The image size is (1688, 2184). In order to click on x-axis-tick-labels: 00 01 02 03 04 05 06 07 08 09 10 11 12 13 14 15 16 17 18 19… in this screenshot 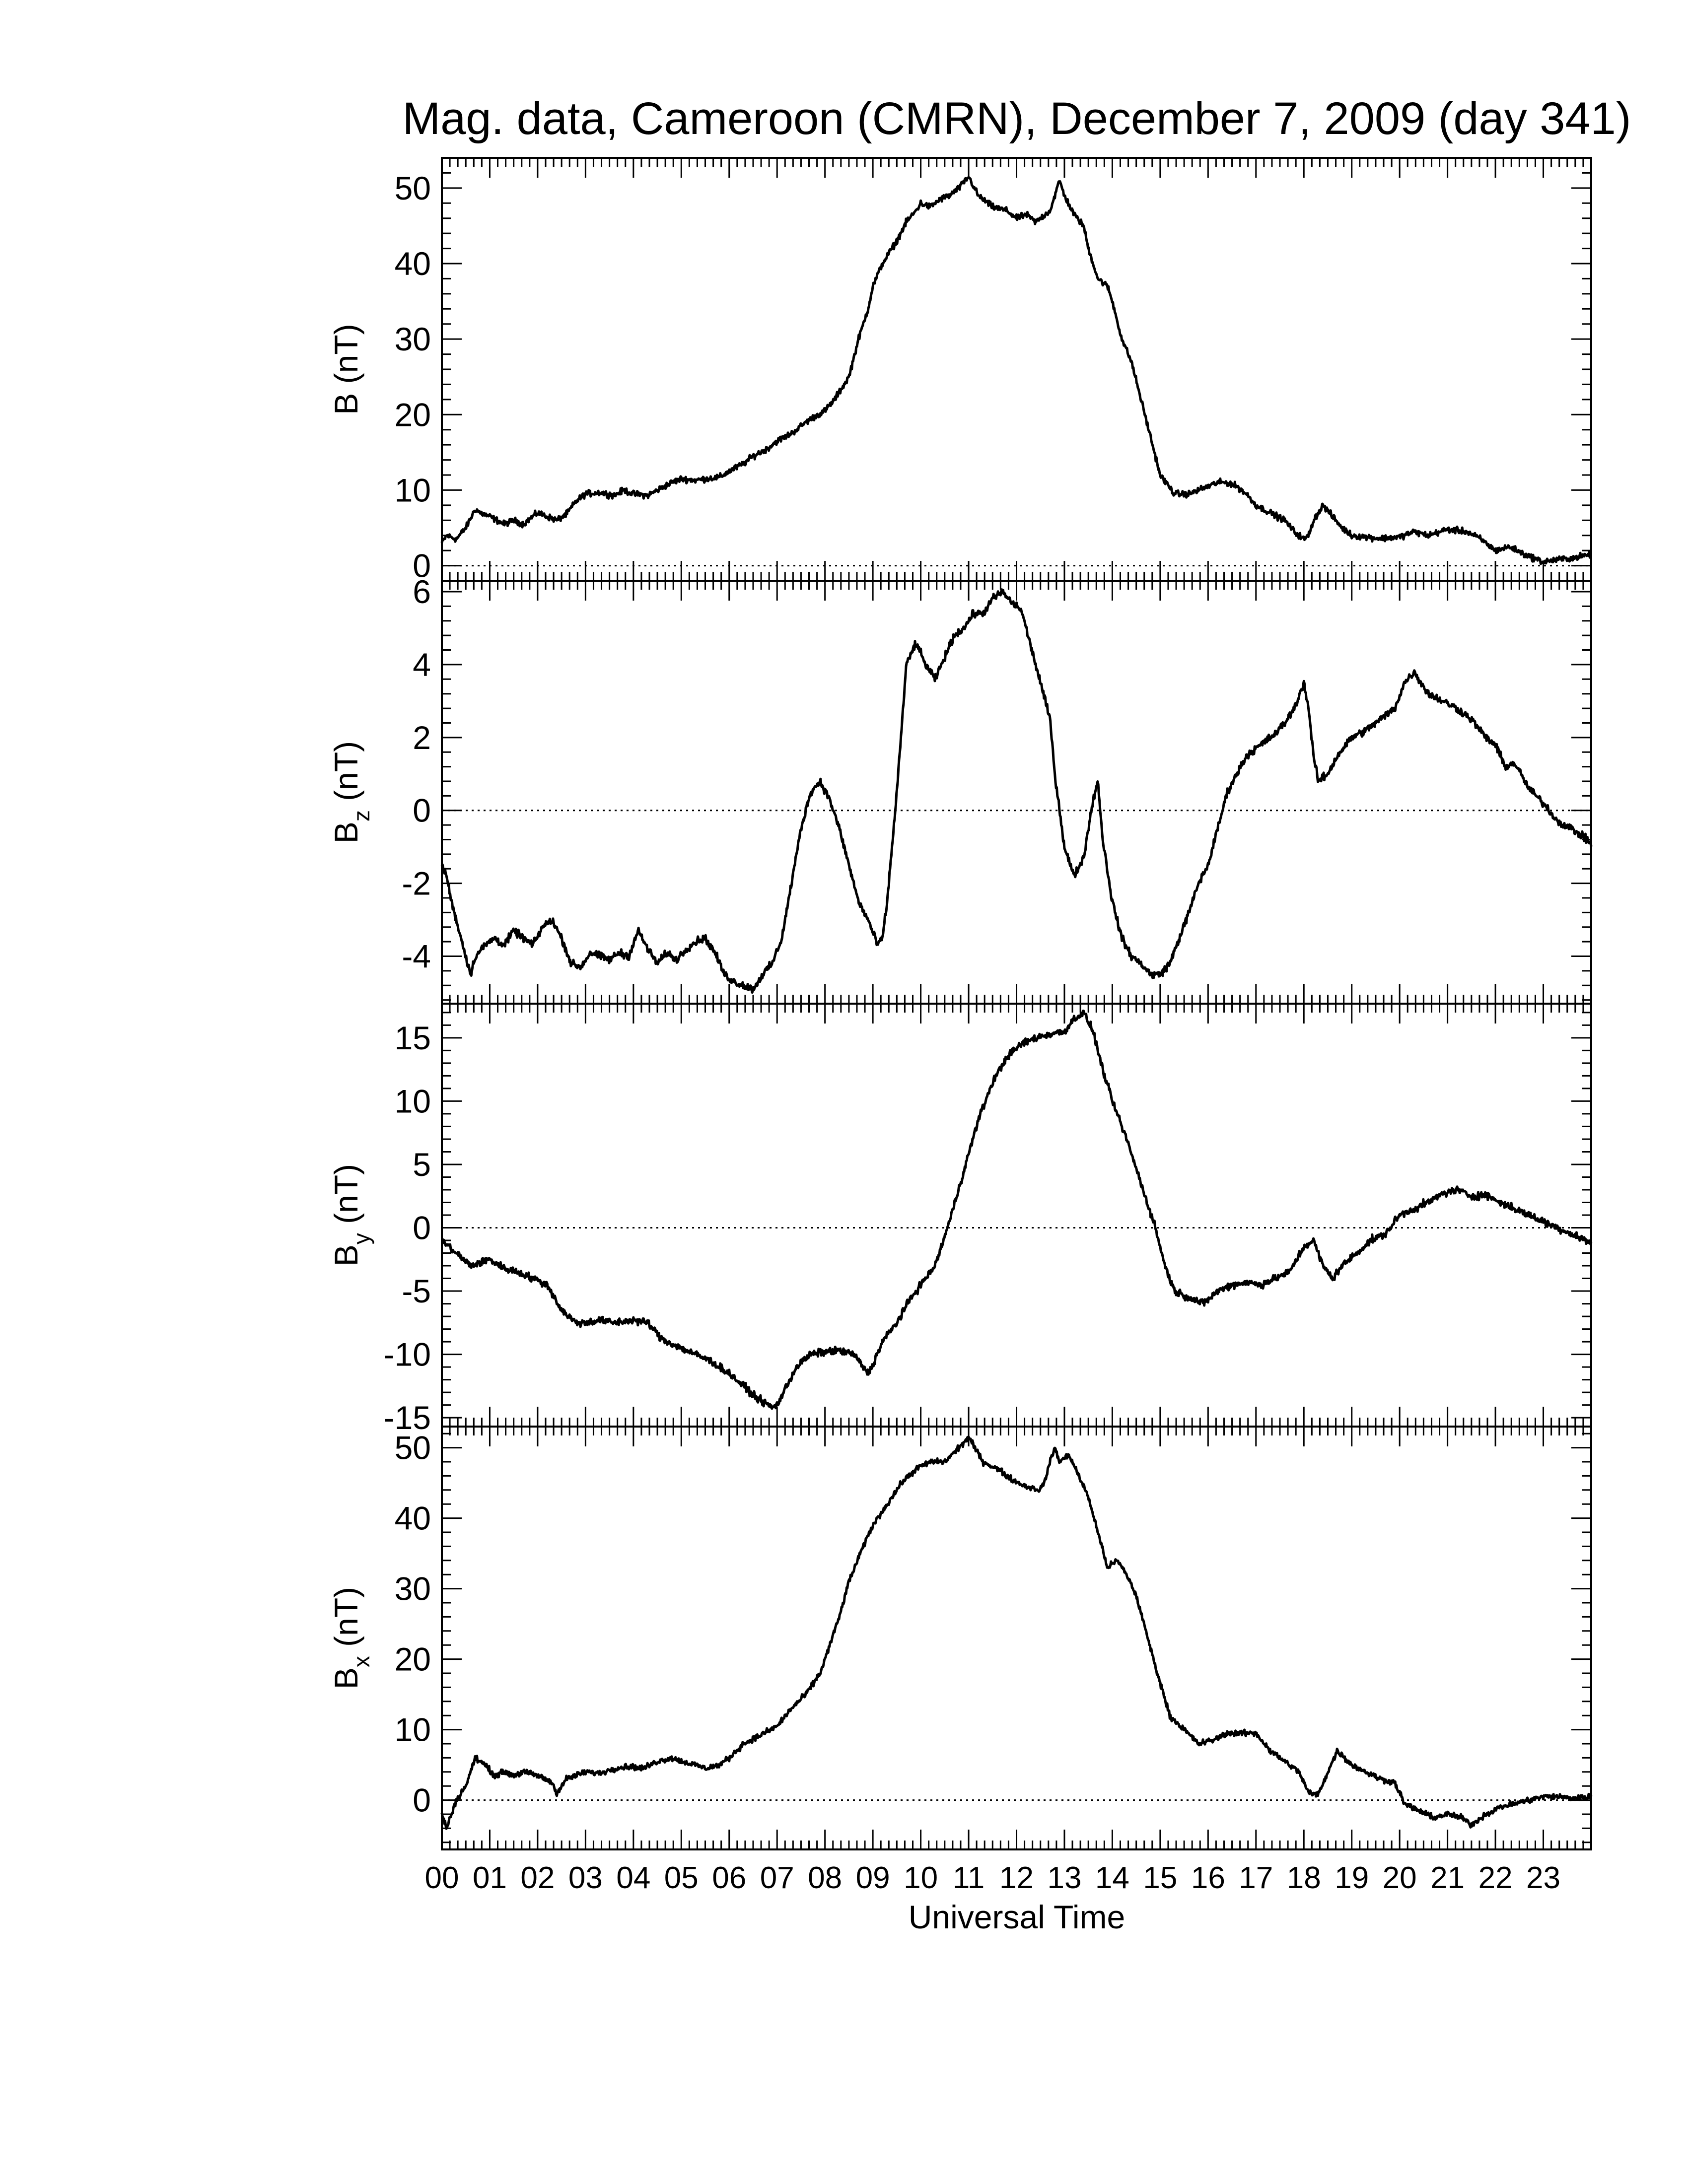, I will do `click(993, 1878)`.